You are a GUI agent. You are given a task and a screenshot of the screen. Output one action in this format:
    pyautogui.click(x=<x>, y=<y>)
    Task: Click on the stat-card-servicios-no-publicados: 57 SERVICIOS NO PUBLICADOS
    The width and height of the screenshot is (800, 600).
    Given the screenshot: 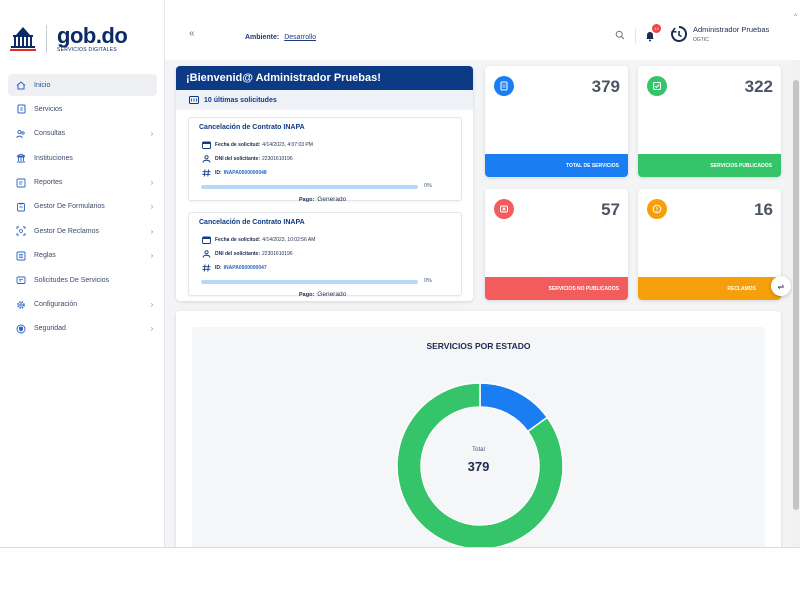 What is the action you would take?
    pyautogui.click(x=556, y=244)
    